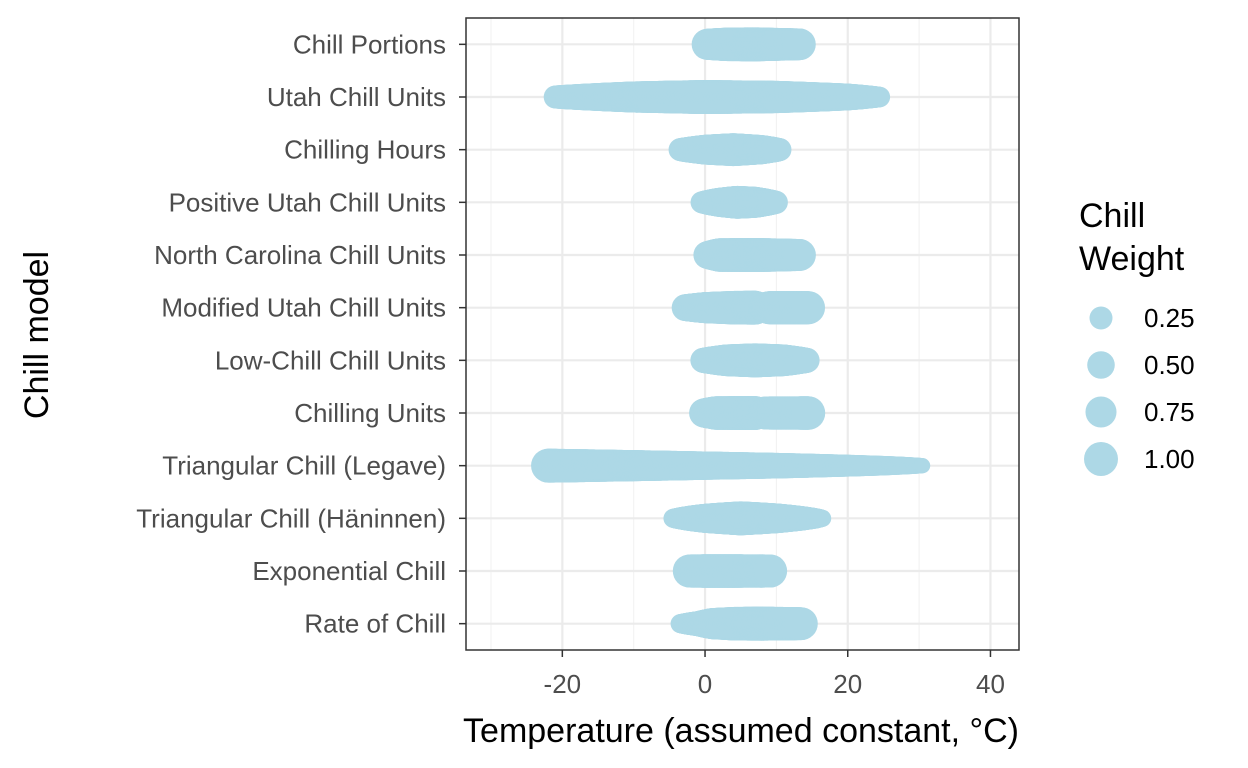 This screenshot has width=1248, height=768. I want to click on x-axis-title: Temperature (assumed constant, °C), so click(741, 731).